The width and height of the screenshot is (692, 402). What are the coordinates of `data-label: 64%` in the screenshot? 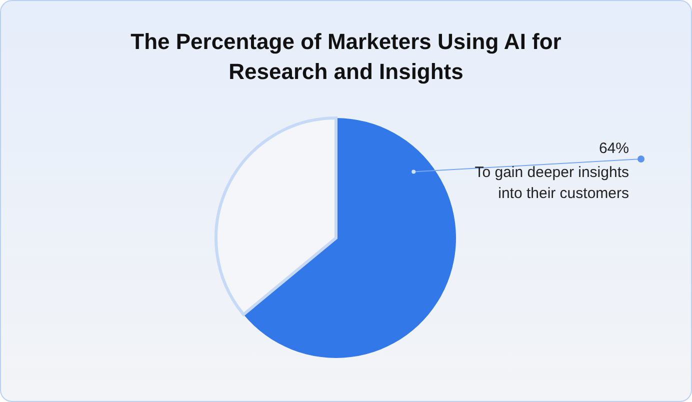 It's located at (613, 148).